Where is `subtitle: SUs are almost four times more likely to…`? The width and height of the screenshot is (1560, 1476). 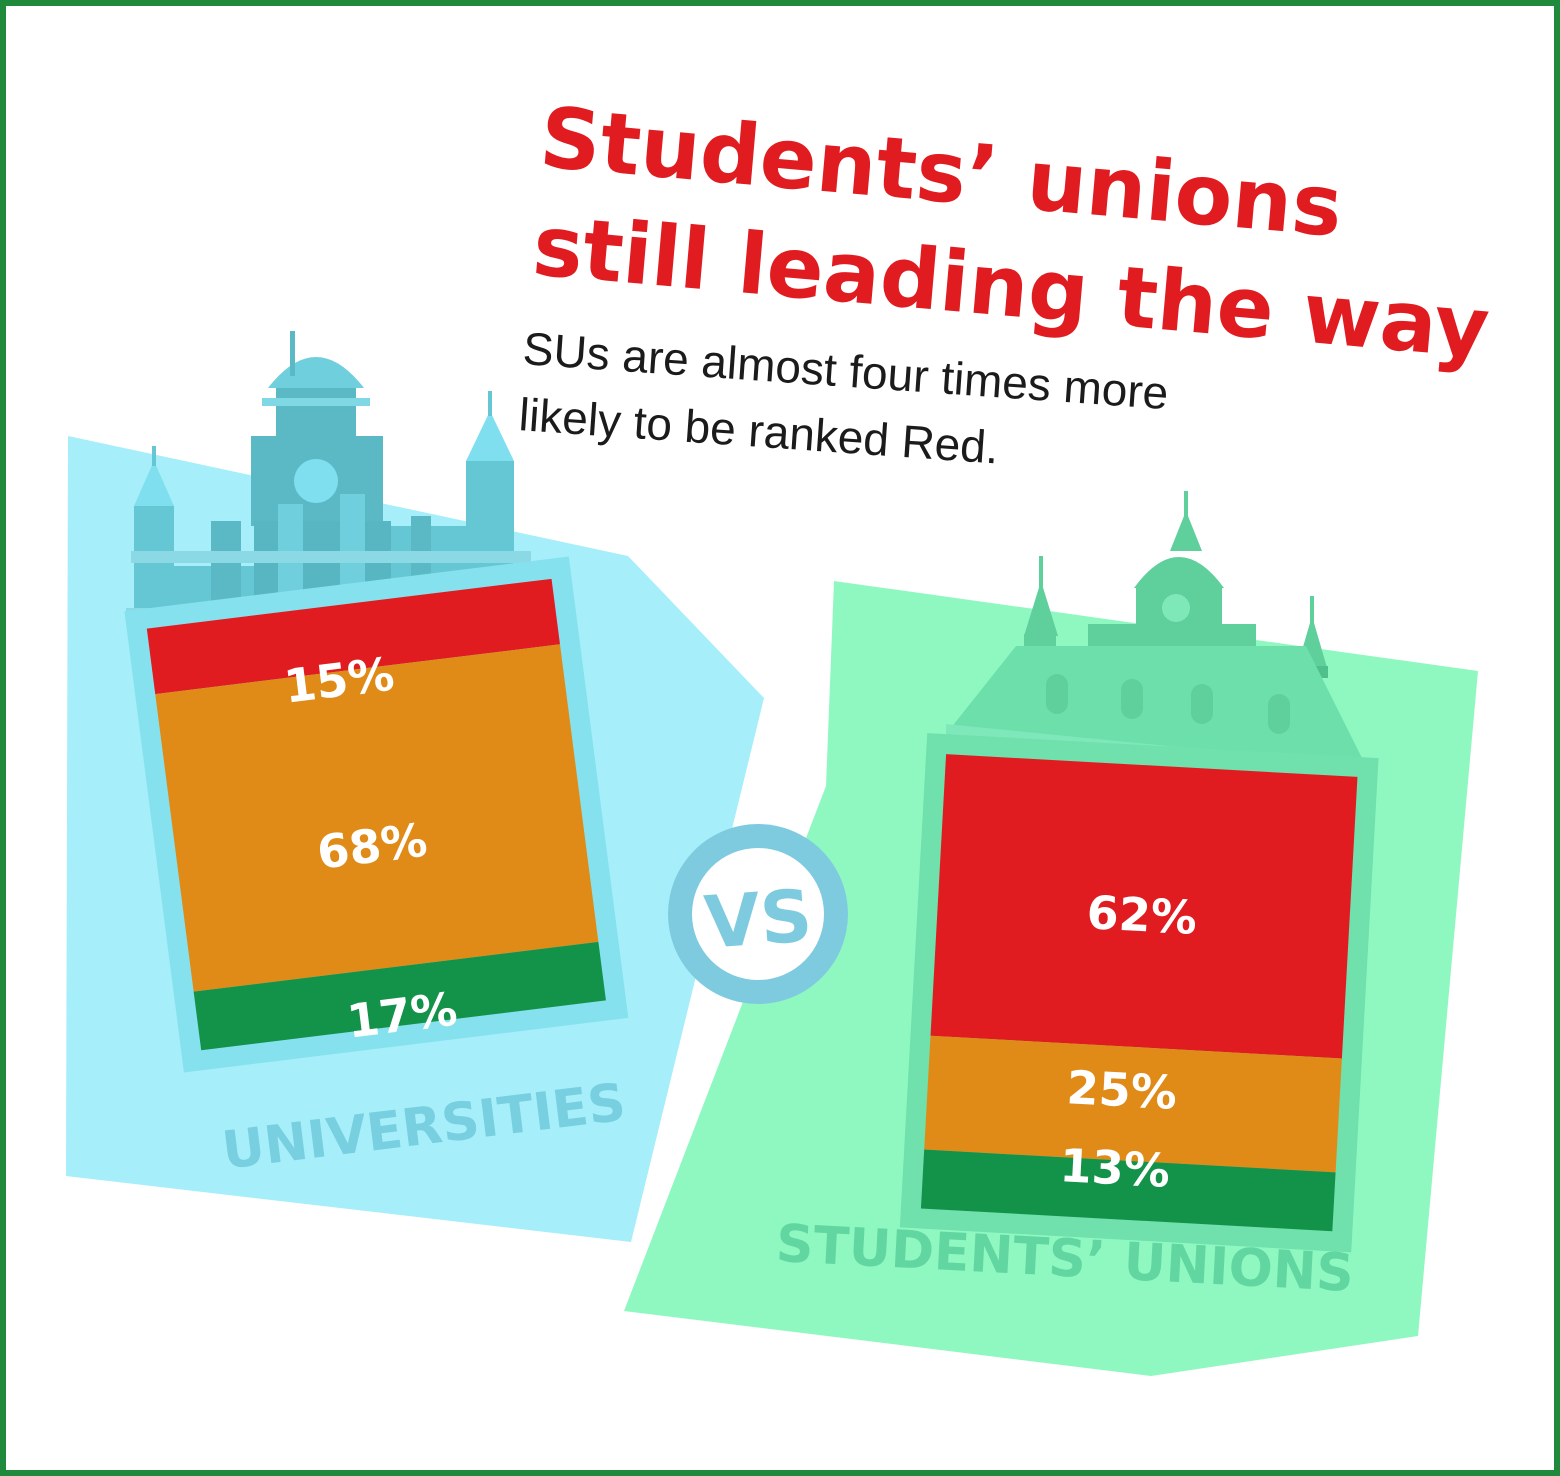
subtitle: SUs are almost four times more likely to… is located at coordinates (843, 397).